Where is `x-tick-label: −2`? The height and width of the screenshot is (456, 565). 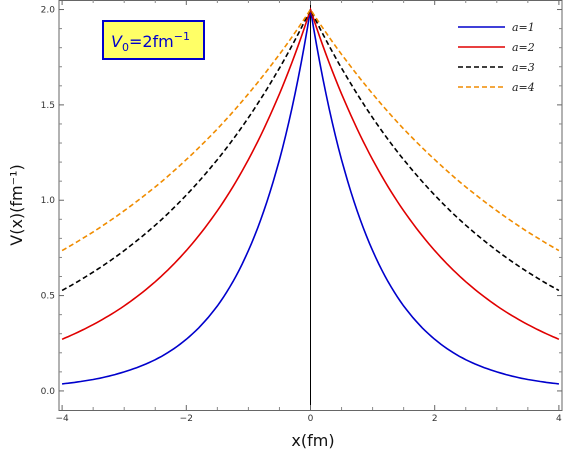
x-tick-label: −2 is located at coordinates (186, 419).